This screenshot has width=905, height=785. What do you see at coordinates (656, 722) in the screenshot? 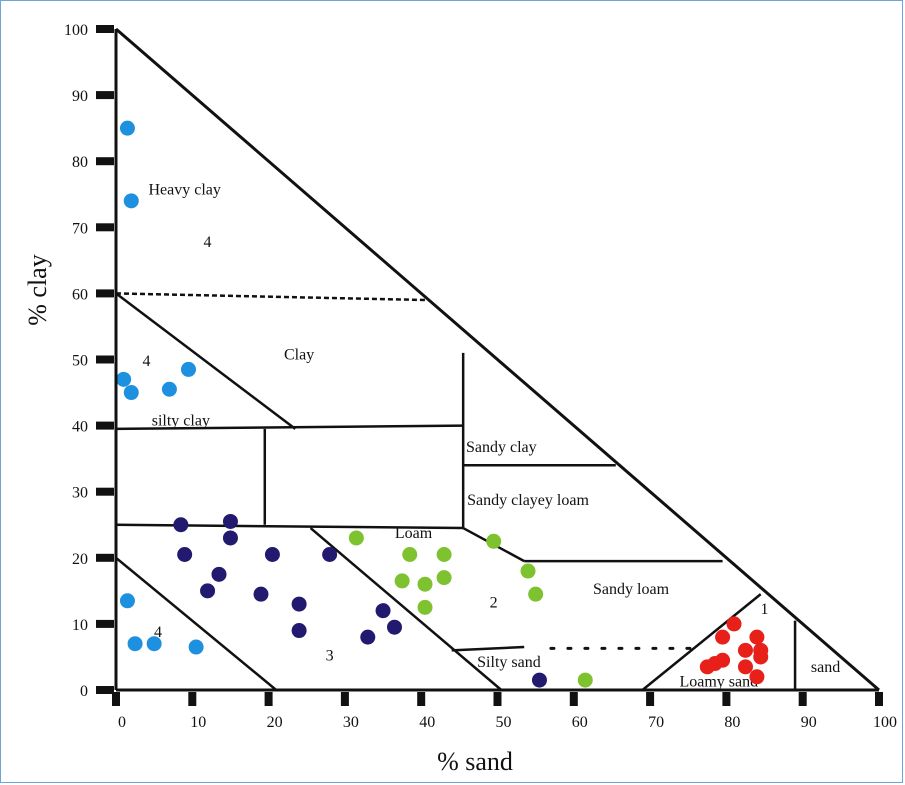
I see `x-tick-label: 70` at bounding box center [656, 722].